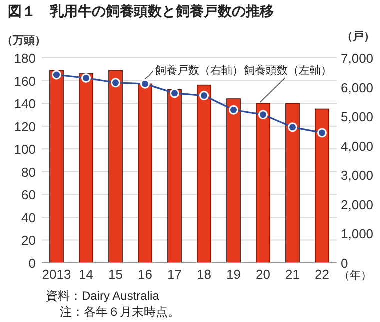 Image resolution: width=380 pixels, height=322 pixels. Describe the element at coordinates (357, 117) in the screenshot. I see `y2-tick-label: 5,000` at that location.